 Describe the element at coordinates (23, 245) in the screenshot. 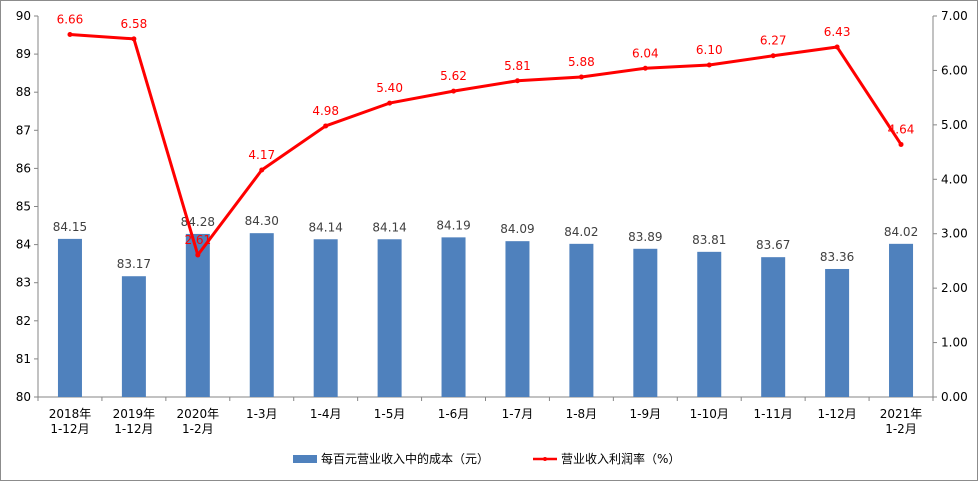

I see `y-left-tick-label: 84` at that location.